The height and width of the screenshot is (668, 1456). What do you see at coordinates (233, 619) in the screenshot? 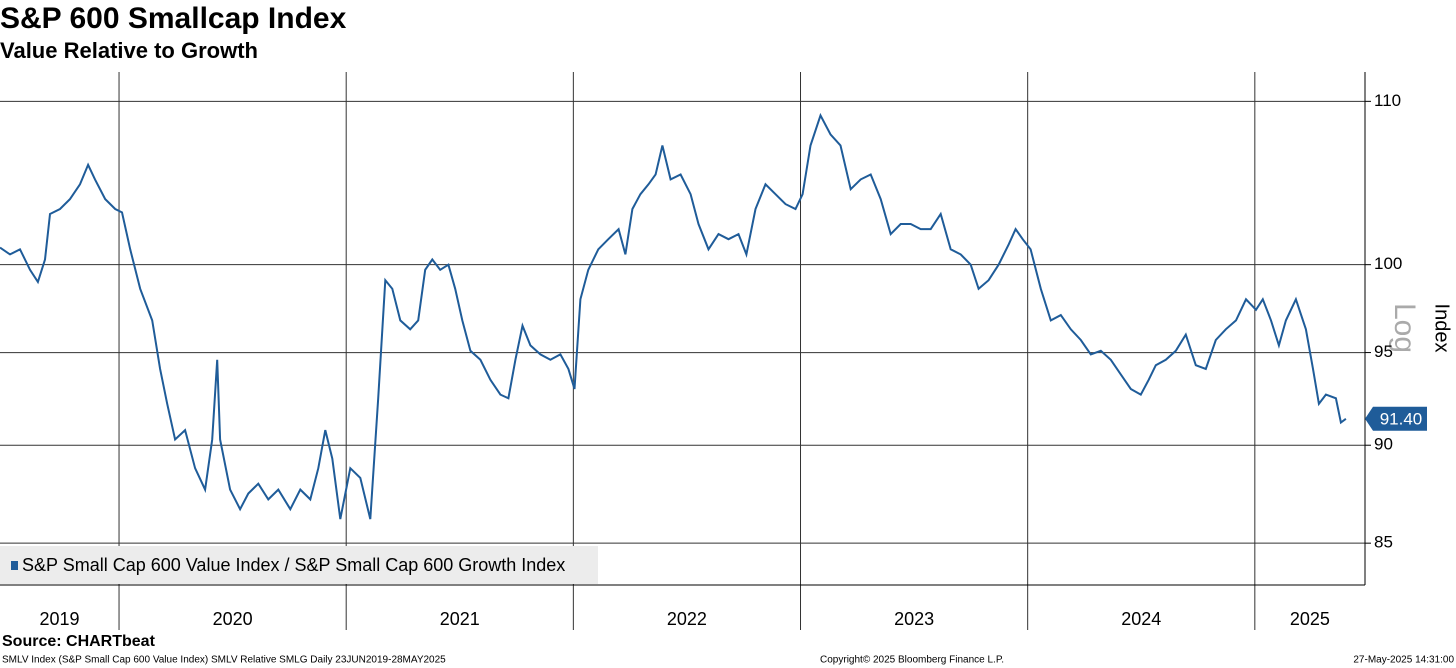
I see `x-tick-label: 2020` at bounding box center [233, 619].